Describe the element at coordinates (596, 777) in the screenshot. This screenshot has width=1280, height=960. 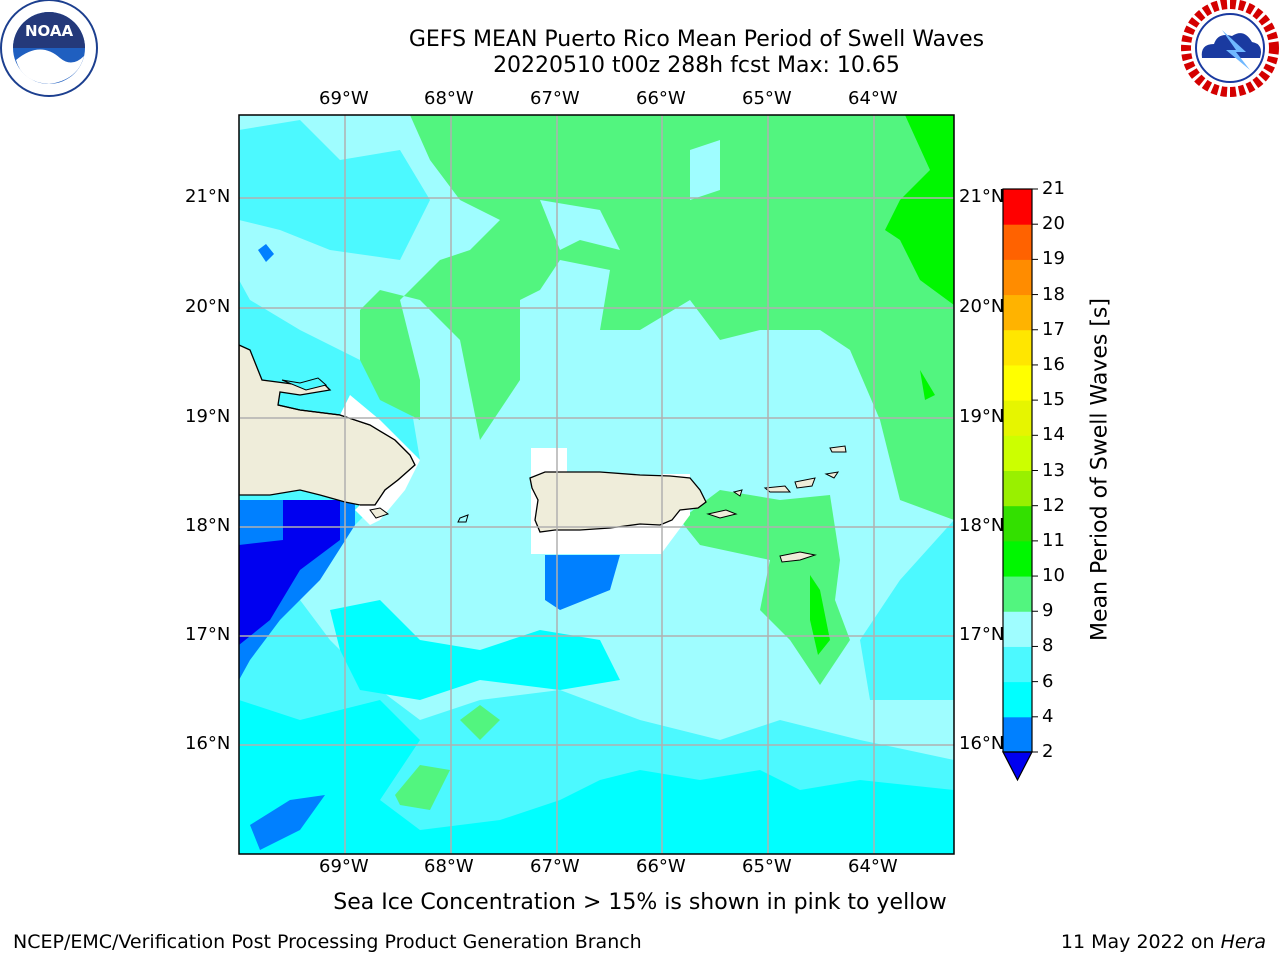
I see `band-4-6-south` at that location.